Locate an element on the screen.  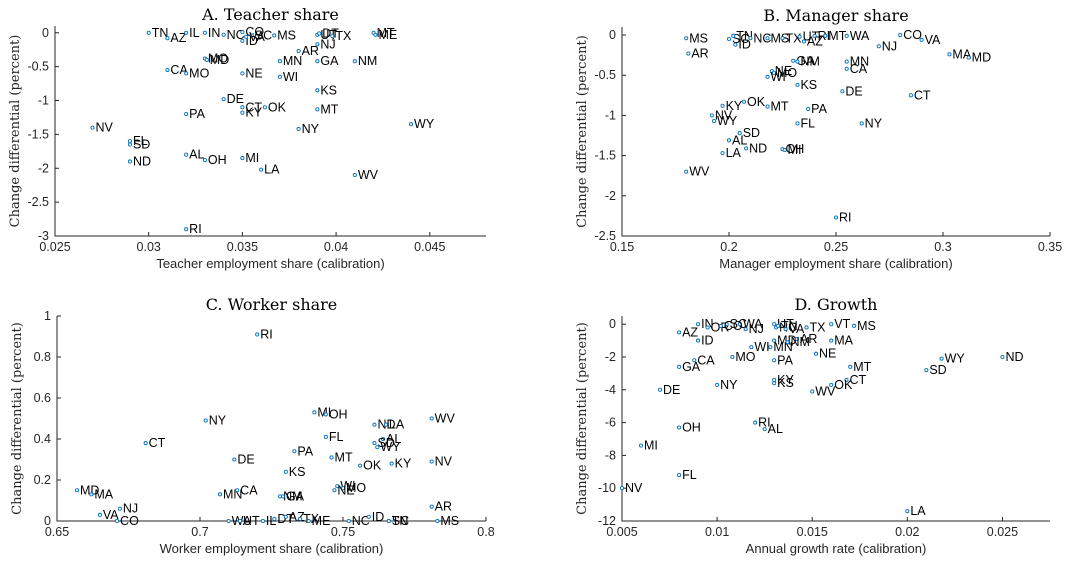
y-axis-label: Change differential (percent) is located at coordinates (15, 131).